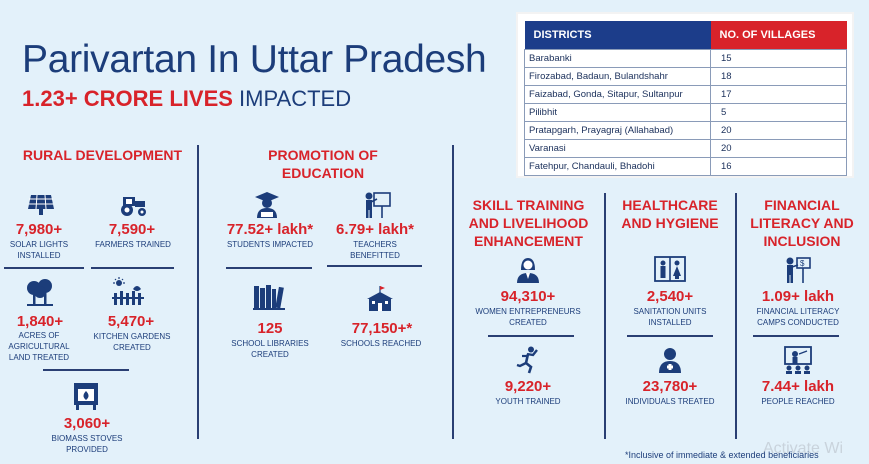 Image resolution: width=869 pixels, height=464 pixels. I want to click on student-icon, so click(267, 205).